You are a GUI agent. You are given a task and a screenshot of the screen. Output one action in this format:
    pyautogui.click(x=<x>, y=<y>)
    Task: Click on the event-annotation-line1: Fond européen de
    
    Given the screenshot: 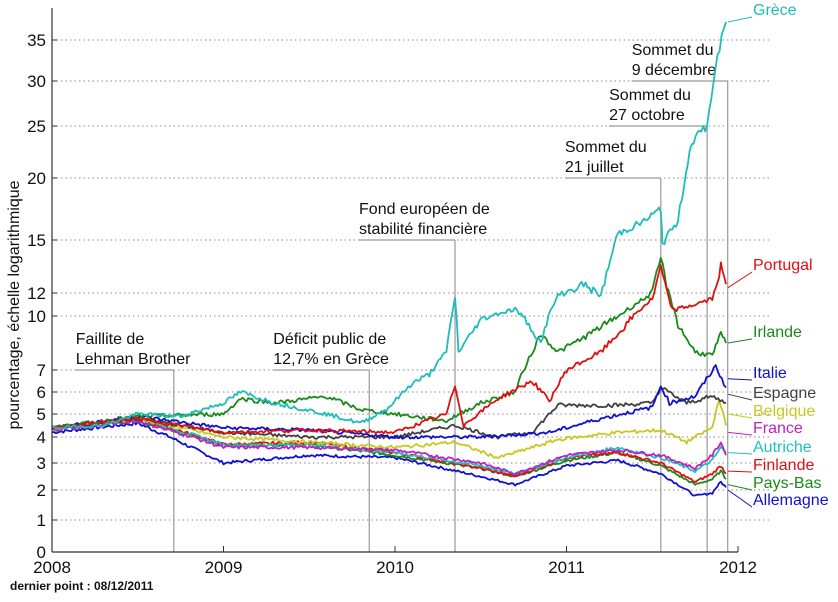 What is the action you would take?
    pyautogui.click(x=424, y=209)
    